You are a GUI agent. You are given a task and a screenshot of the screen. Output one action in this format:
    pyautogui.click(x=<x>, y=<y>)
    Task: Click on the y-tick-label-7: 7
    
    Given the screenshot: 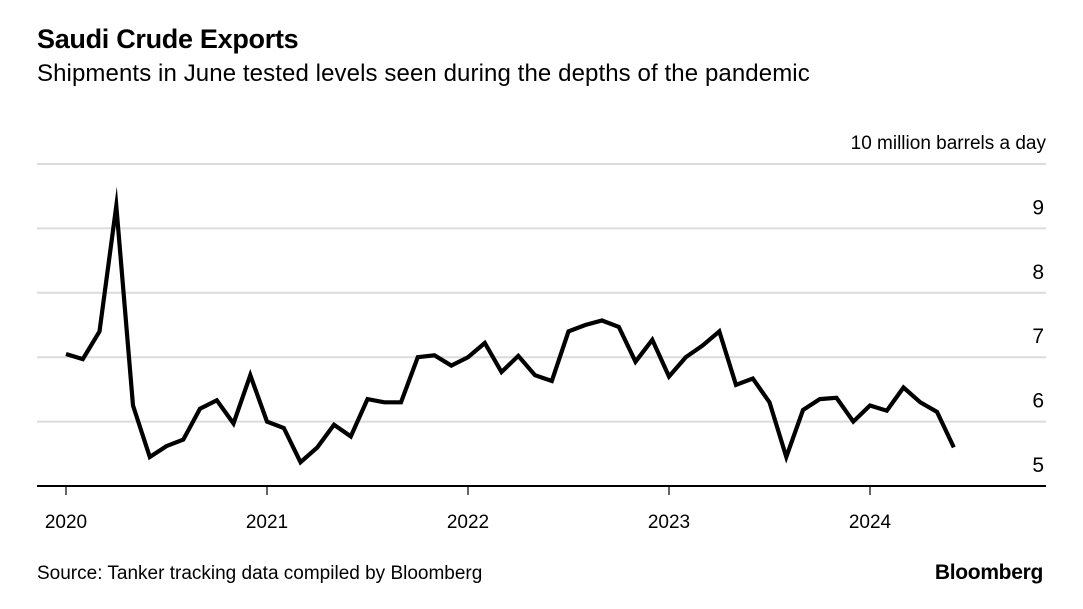 What is the action you would take?
    pyautogui.click(x=1038, y=336)
    